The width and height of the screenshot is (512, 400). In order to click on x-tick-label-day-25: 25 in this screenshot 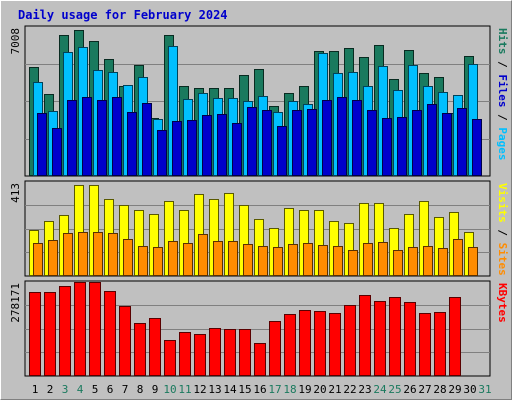, I will do `click(394, 389)`.